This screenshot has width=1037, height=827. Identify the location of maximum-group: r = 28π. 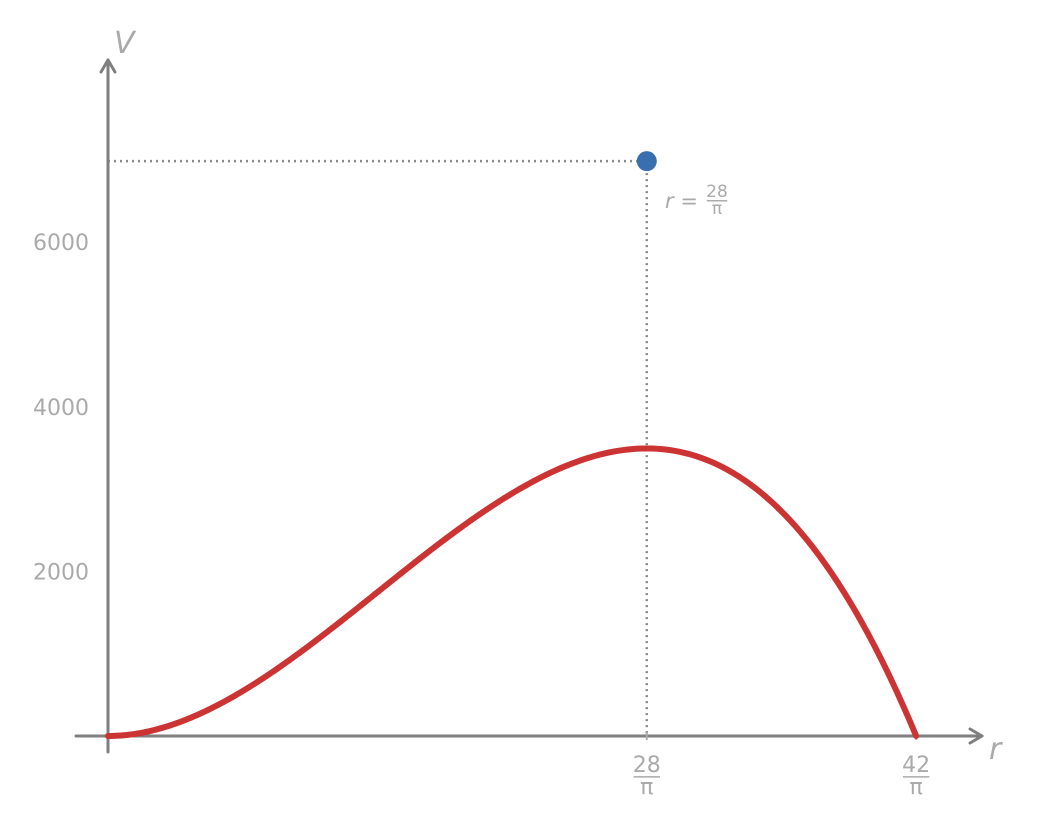
(682, 185).